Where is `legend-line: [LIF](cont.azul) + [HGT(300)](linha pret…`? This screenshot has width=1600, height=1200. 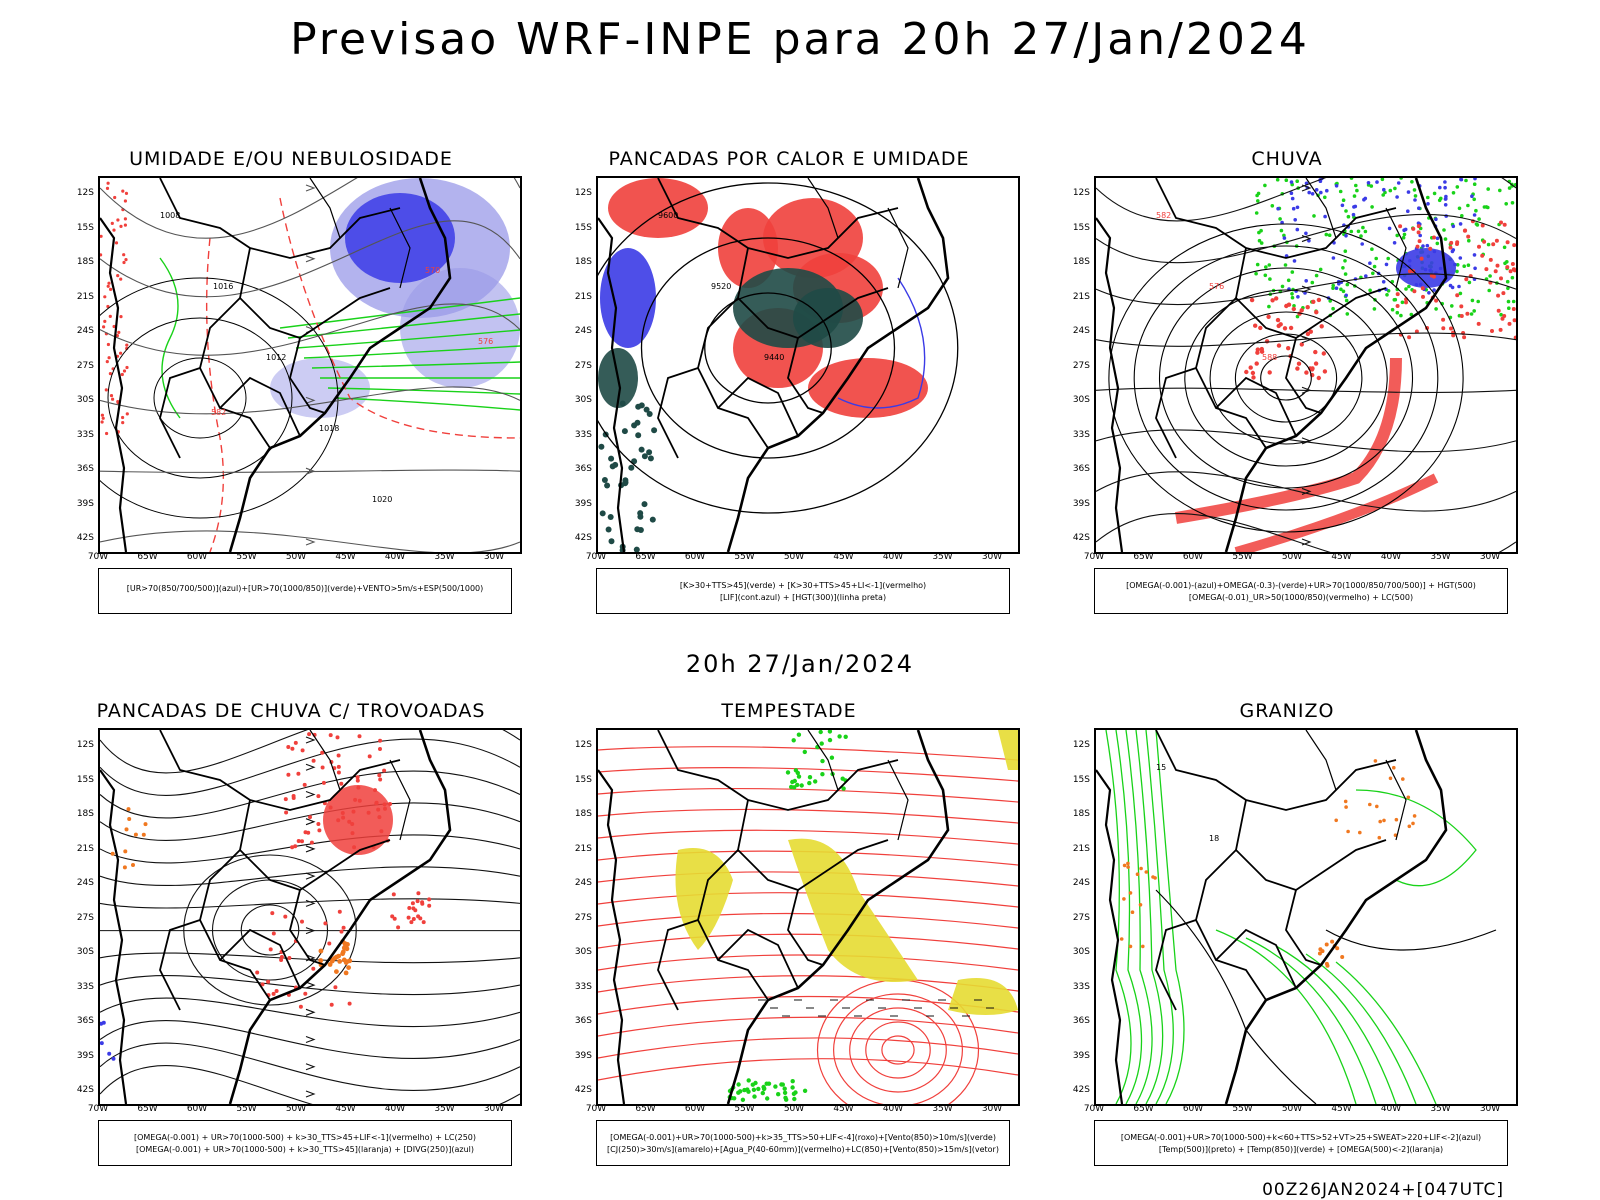
legend-line: [LIF](cont.azul) + [HGT(300)](linha pret… is located at coordinates (803, 597).